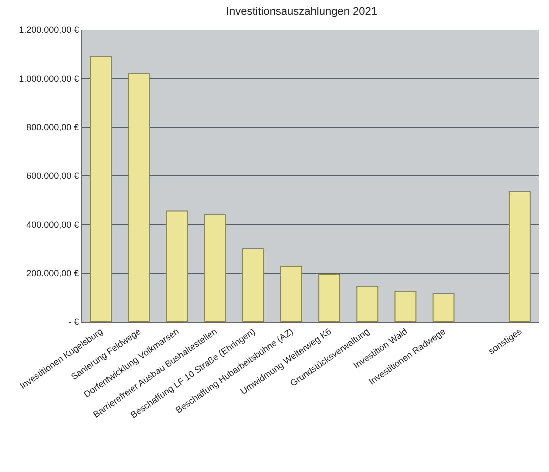  I want to click on chart-title: Investitionsauszahlungen 2021, so click(302, 12).